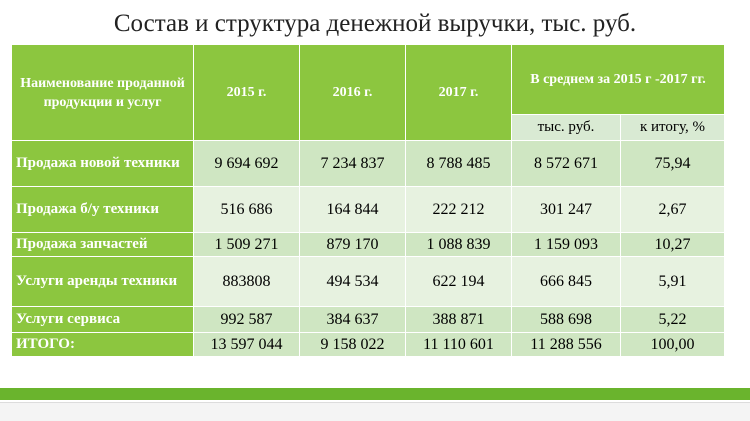 Image resolution: width=750 pixels, height=421 pixels. What do you see at coordinates (375, 394) in the screenshot?
I see `footer-accent-bar` at bounding box center [375, 394].